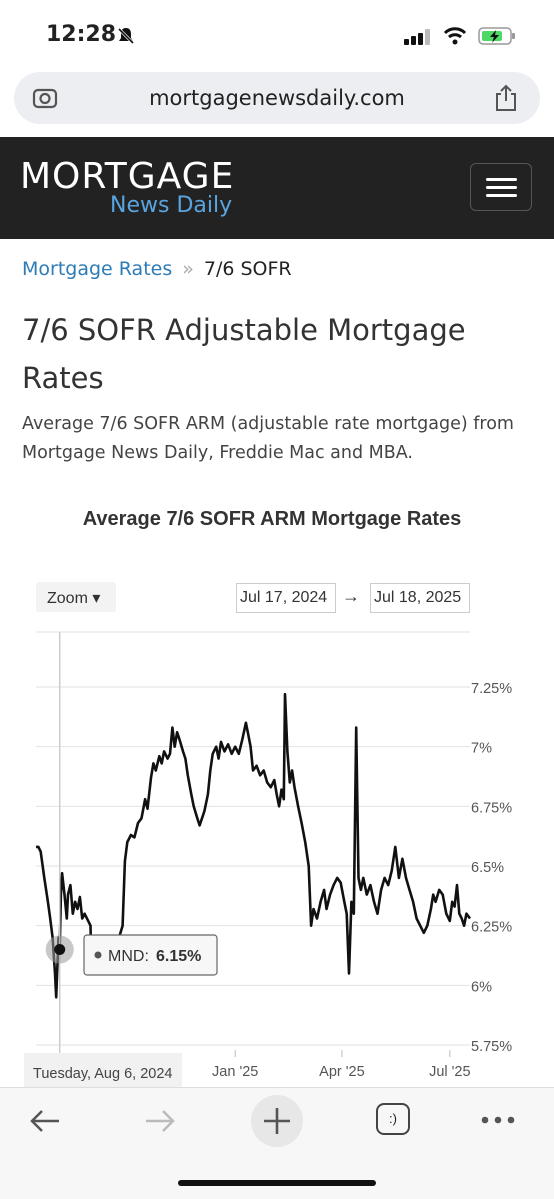  I want to click on breadcrumb: Mortgage Rates » 7/6 SOFR, so click(157, 269).